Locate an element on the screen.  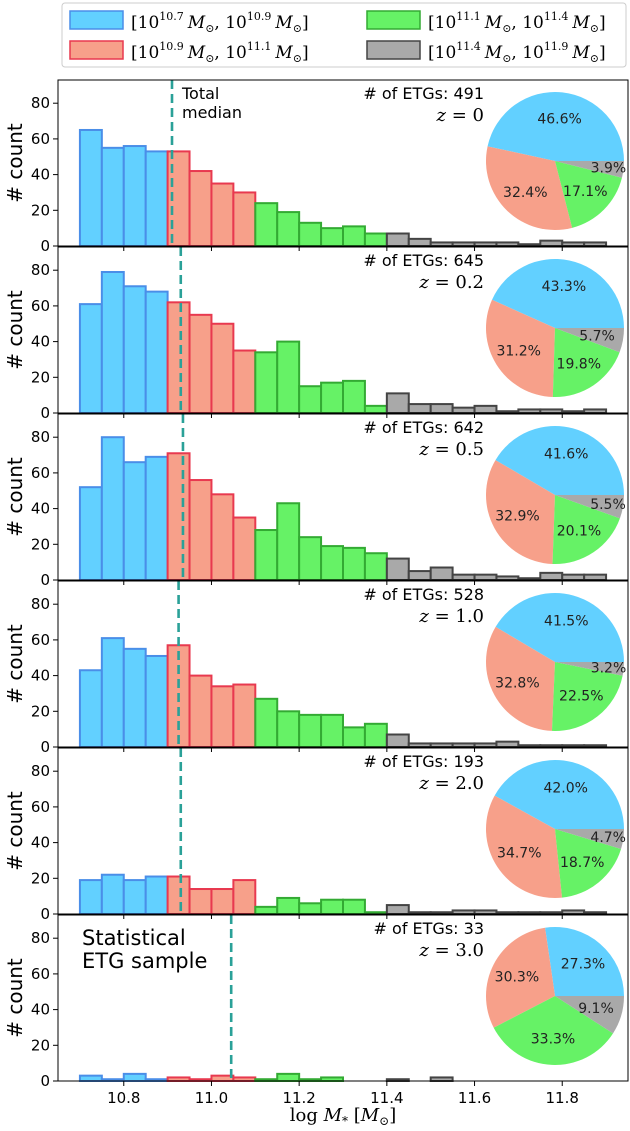
y-tick-label: 40 is located at coordinates (40, 676).